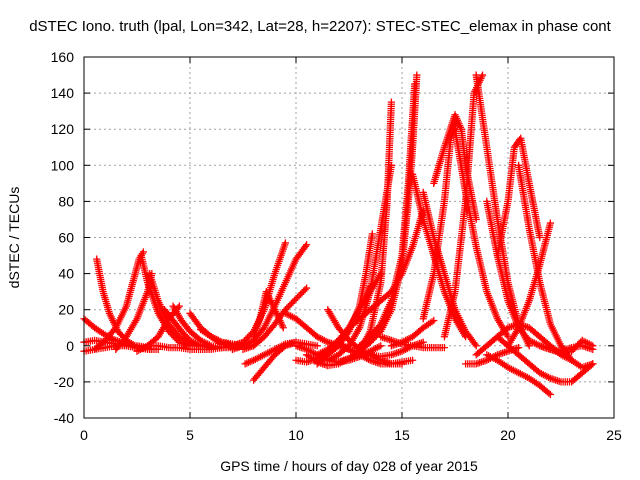 Image resolution: width=640 pixels, height=480 pixels. I want to click on y-tick-label: -40, so click(64, 418).